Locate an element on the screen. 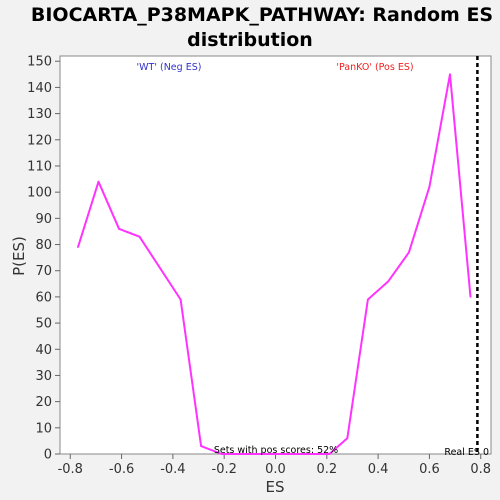  x-axis: -0.8 -0.6 -0.4 -0.2 0.0 0.2 0.4 0.6 0.8 is located at coordinates (274, 465).